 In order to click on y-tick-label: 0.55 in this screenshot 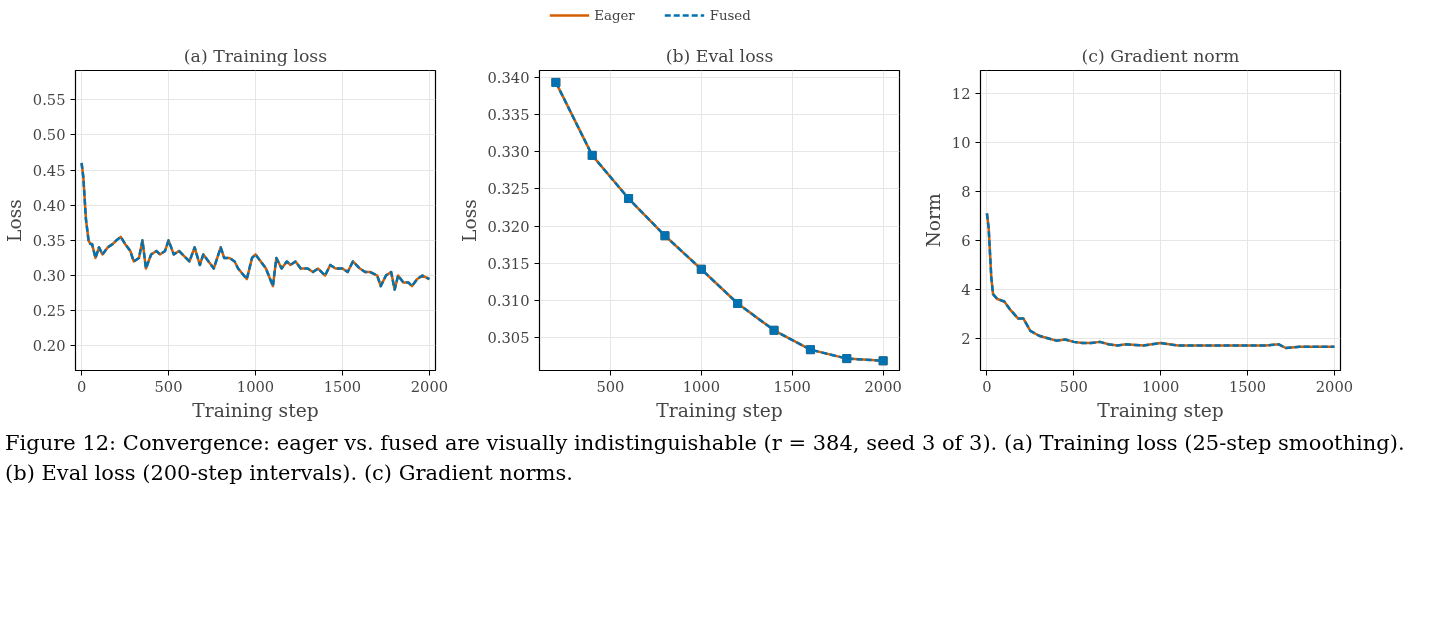, I will do `click(49, 100)`.